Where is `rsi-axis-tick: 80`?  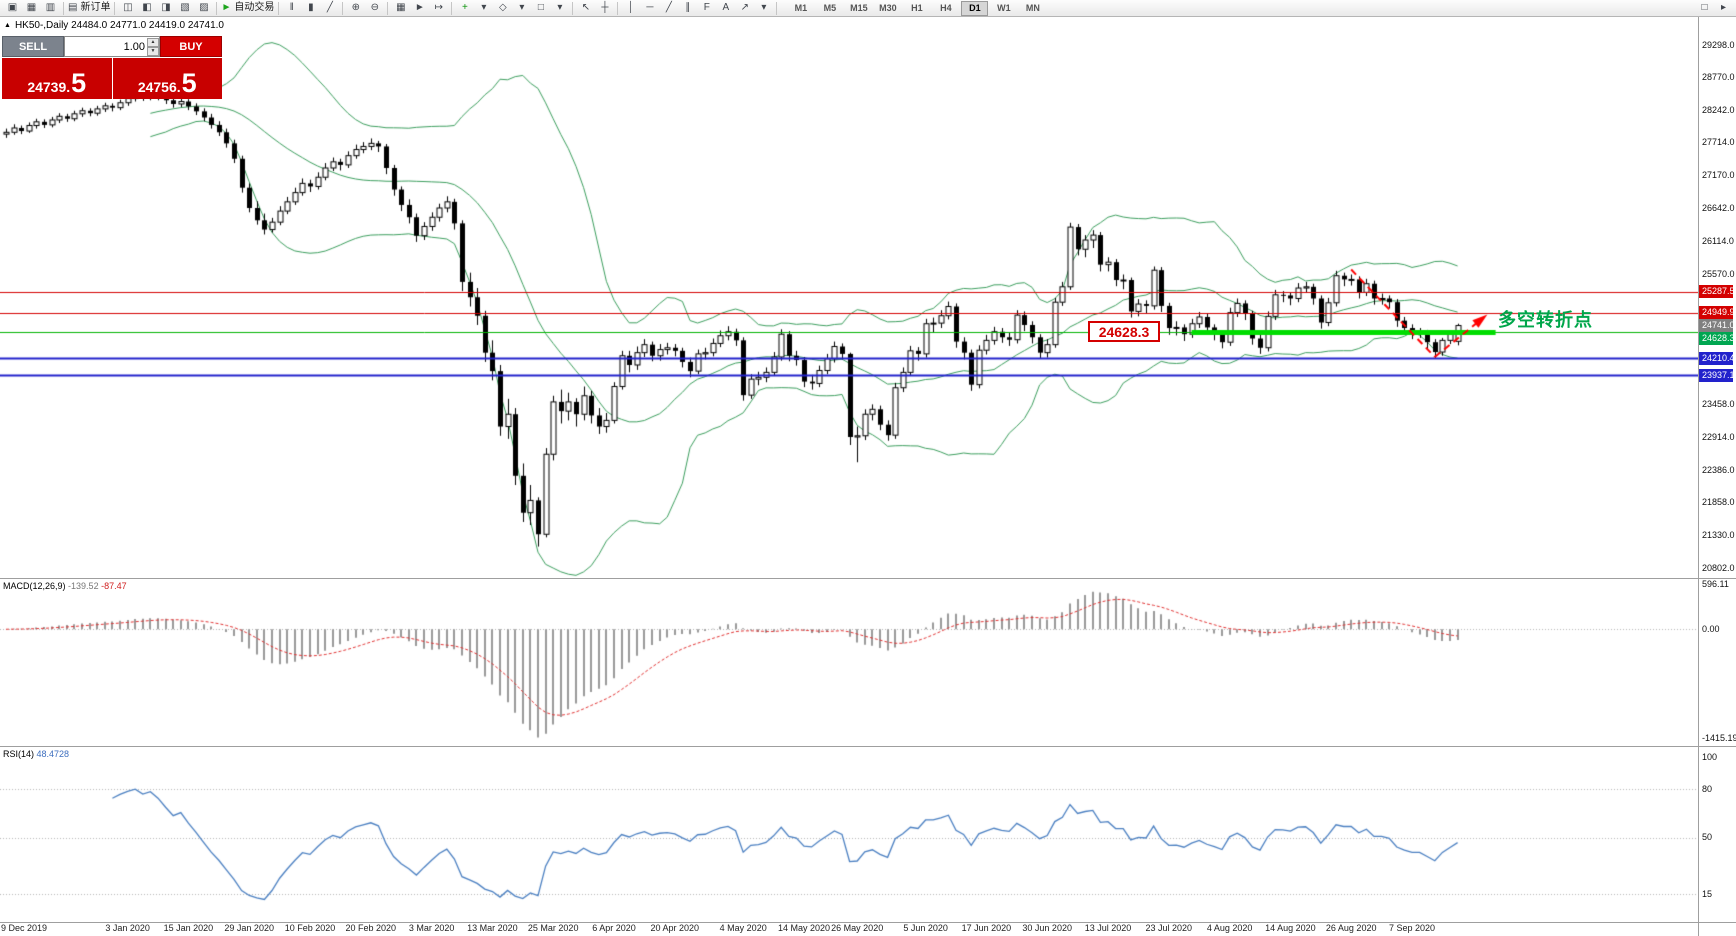 rsi-axis-tick: 80 is located at coordinates (1707, 788).